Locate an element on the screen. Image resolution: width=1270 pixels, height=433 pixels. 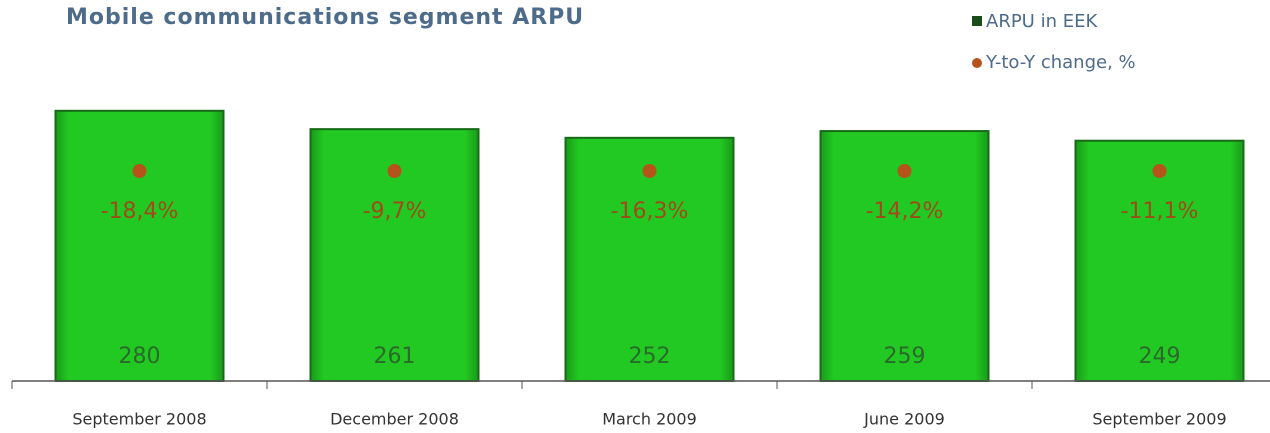
bar-value-label: 249 is located at coordinates (1160, 356).